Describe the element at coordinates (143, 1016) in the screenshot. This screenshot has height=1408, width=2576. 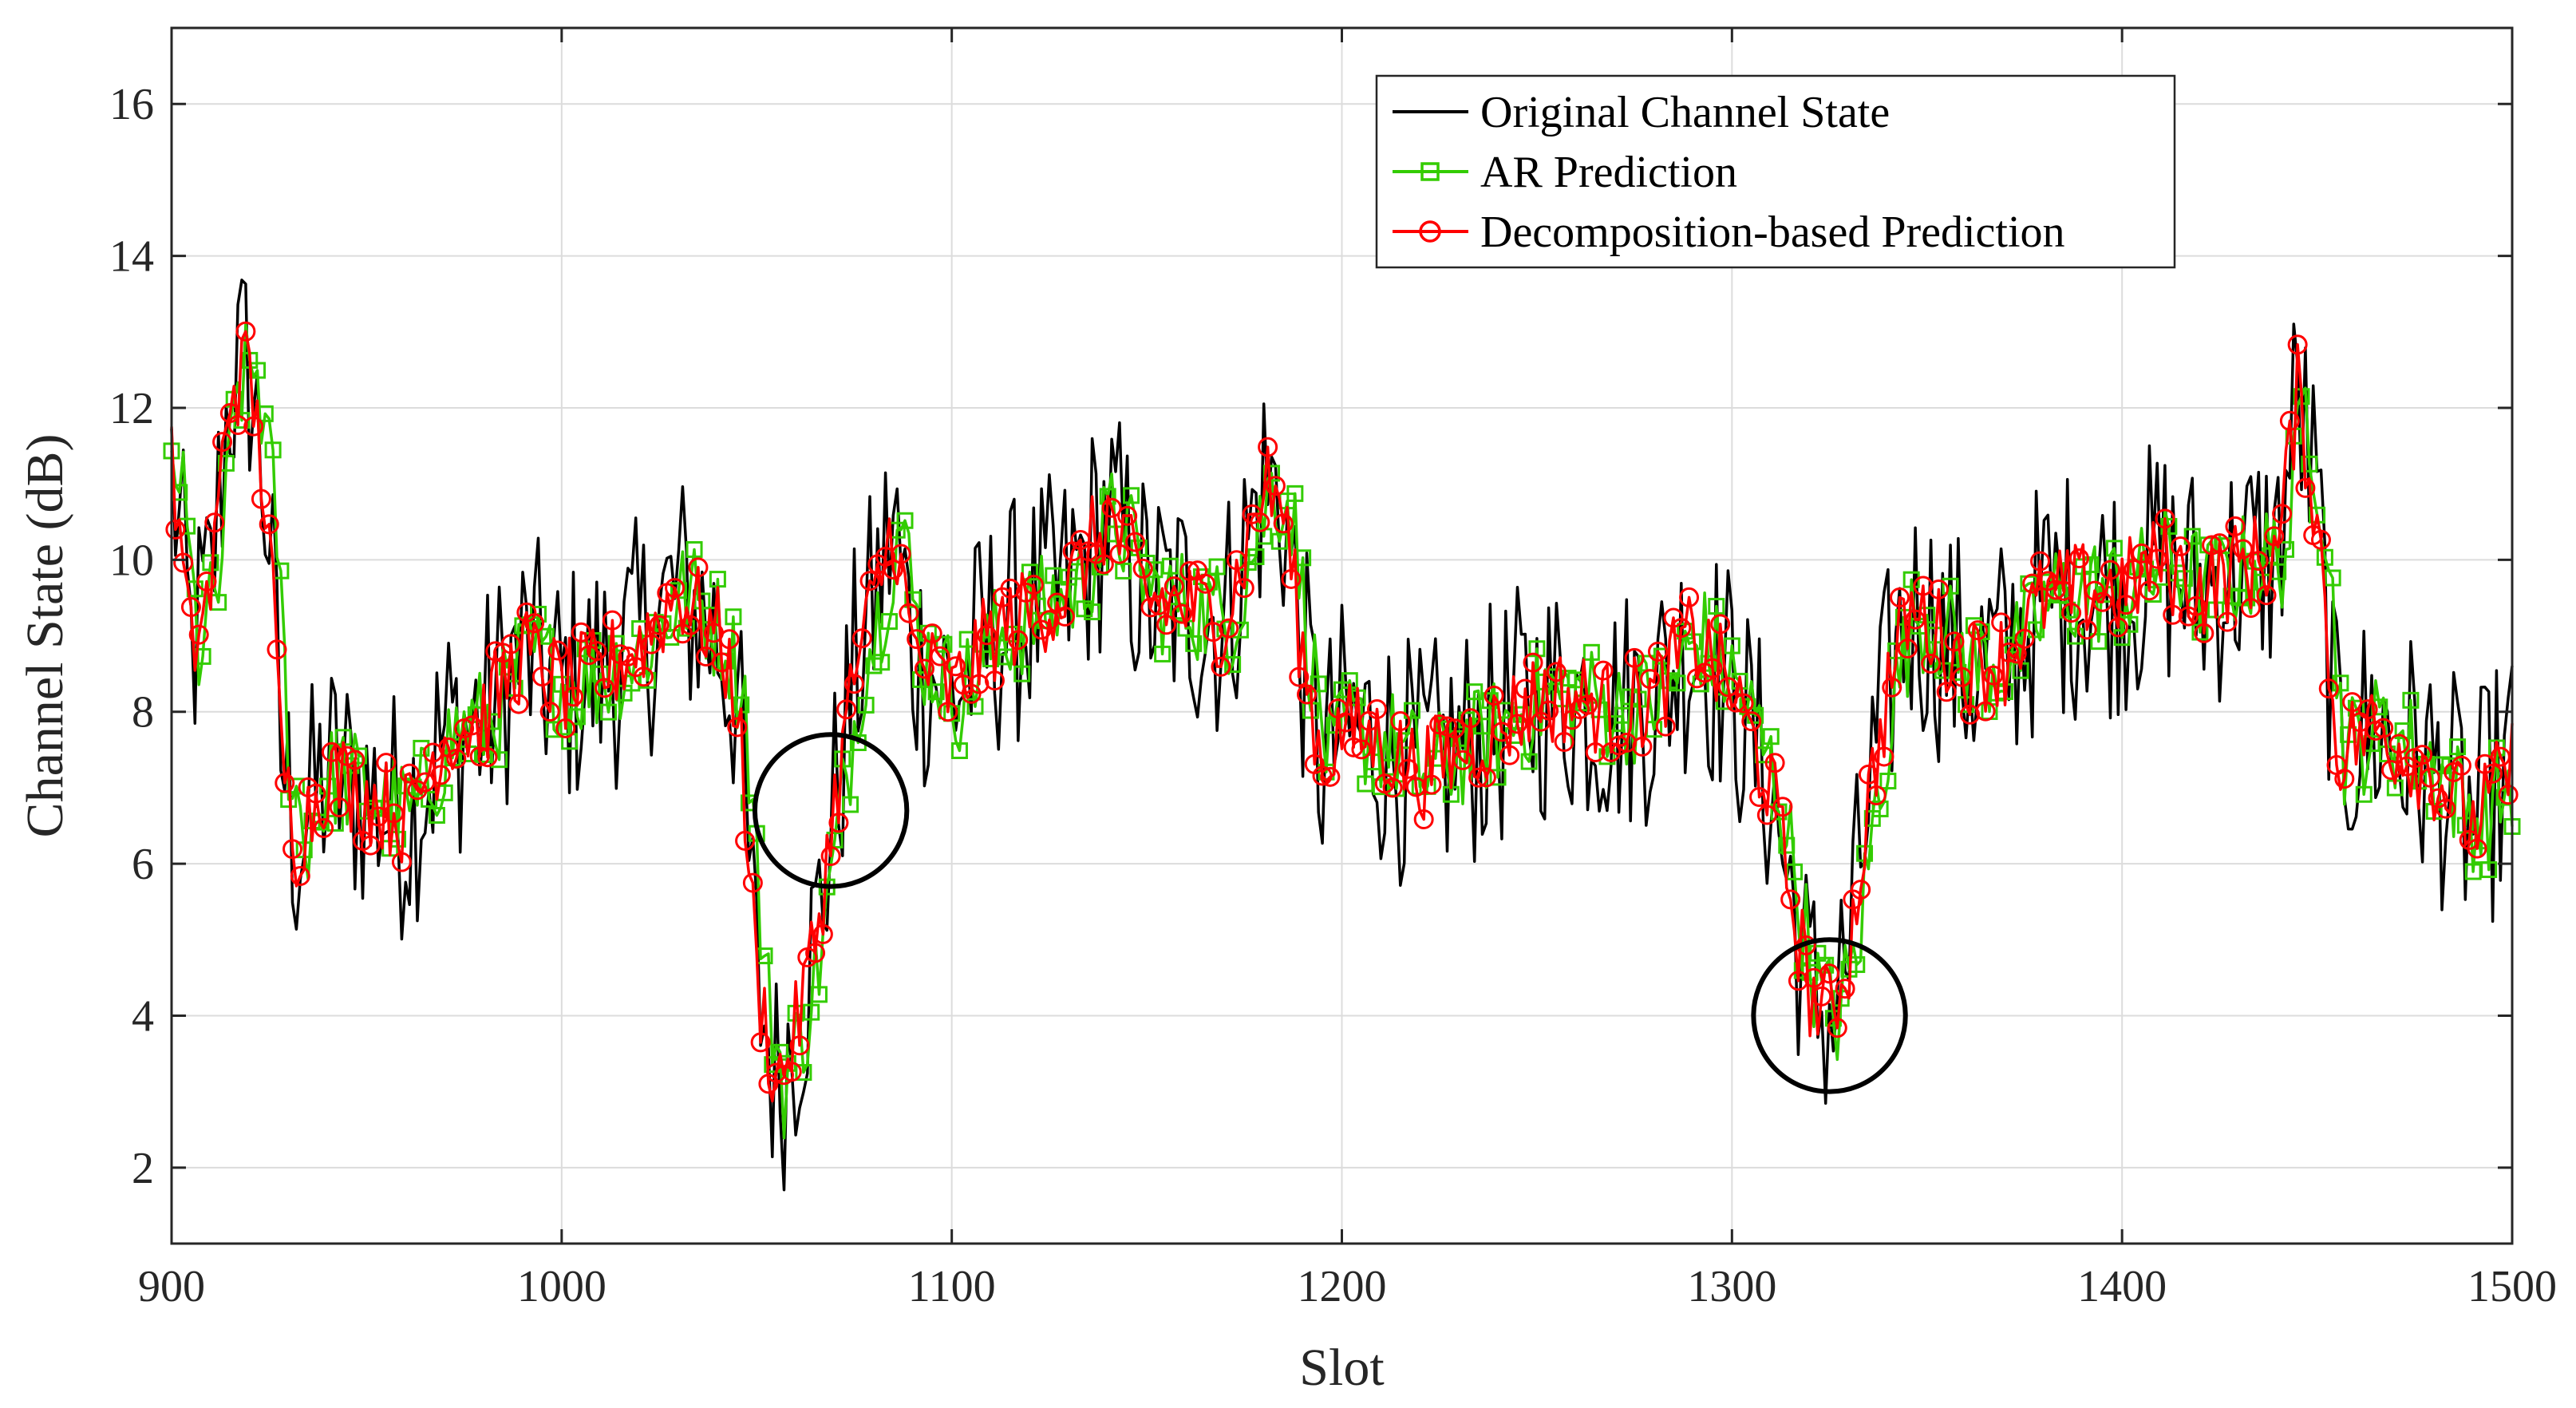
I see `y-tick-label: 4` at that location.